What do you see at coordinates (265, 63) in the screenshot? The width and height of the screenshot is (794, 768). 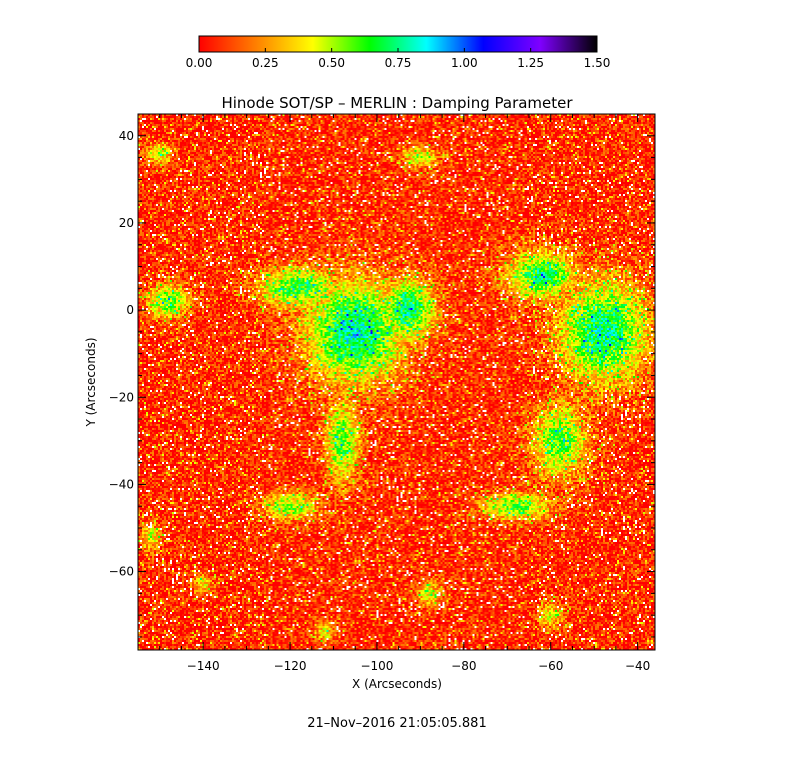 I see `colorbar-tick-label: 0.25` at bounding box center [265, 63].